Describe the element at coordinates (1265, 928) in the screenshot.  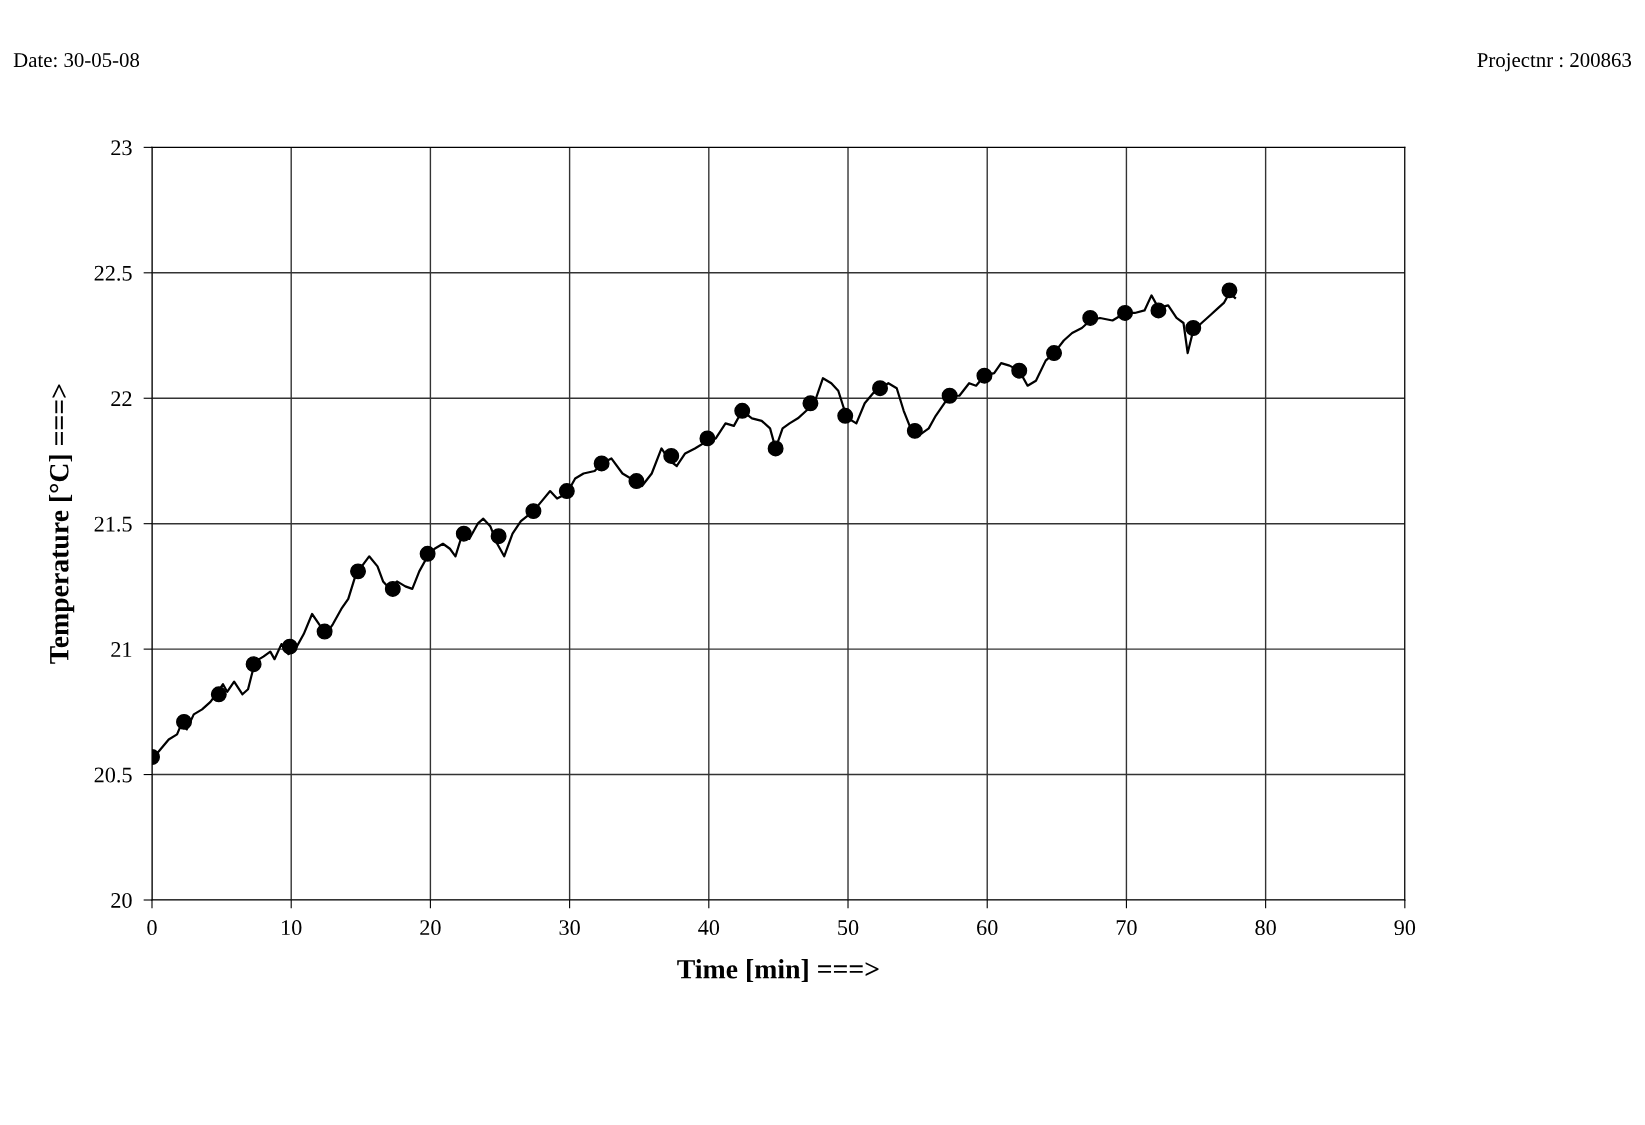
I see `x-tick-label: 80` at that location.